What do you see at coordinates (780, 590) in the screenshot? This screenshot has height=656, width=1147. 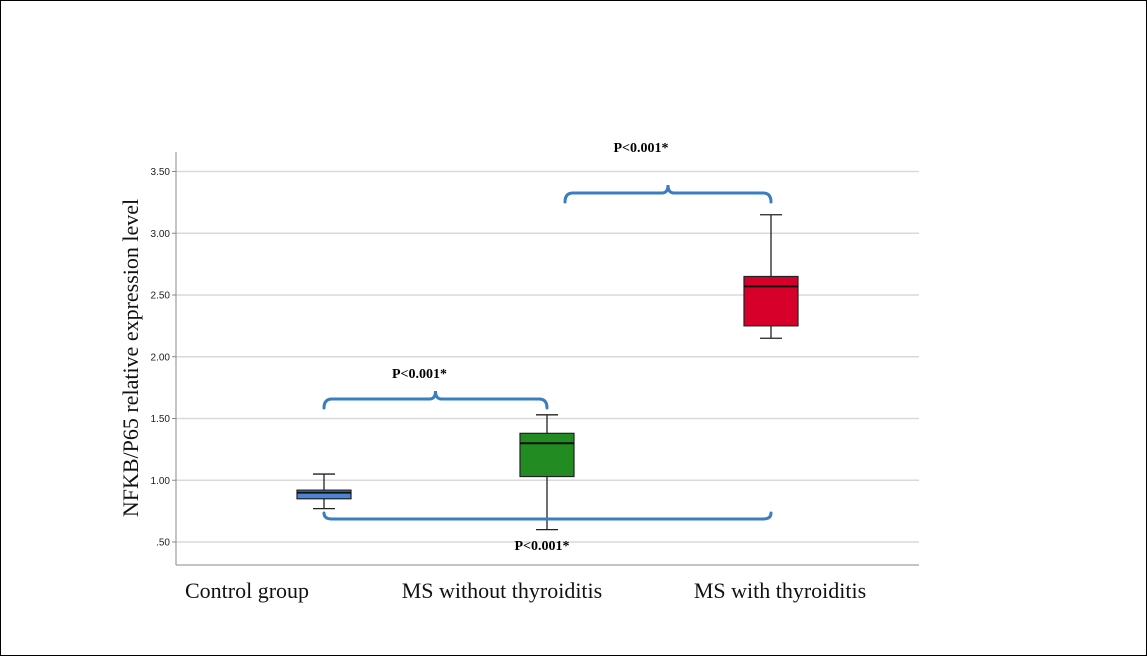 I see `category-label: MS with thyroiditis` at bounding box center [780, 590].